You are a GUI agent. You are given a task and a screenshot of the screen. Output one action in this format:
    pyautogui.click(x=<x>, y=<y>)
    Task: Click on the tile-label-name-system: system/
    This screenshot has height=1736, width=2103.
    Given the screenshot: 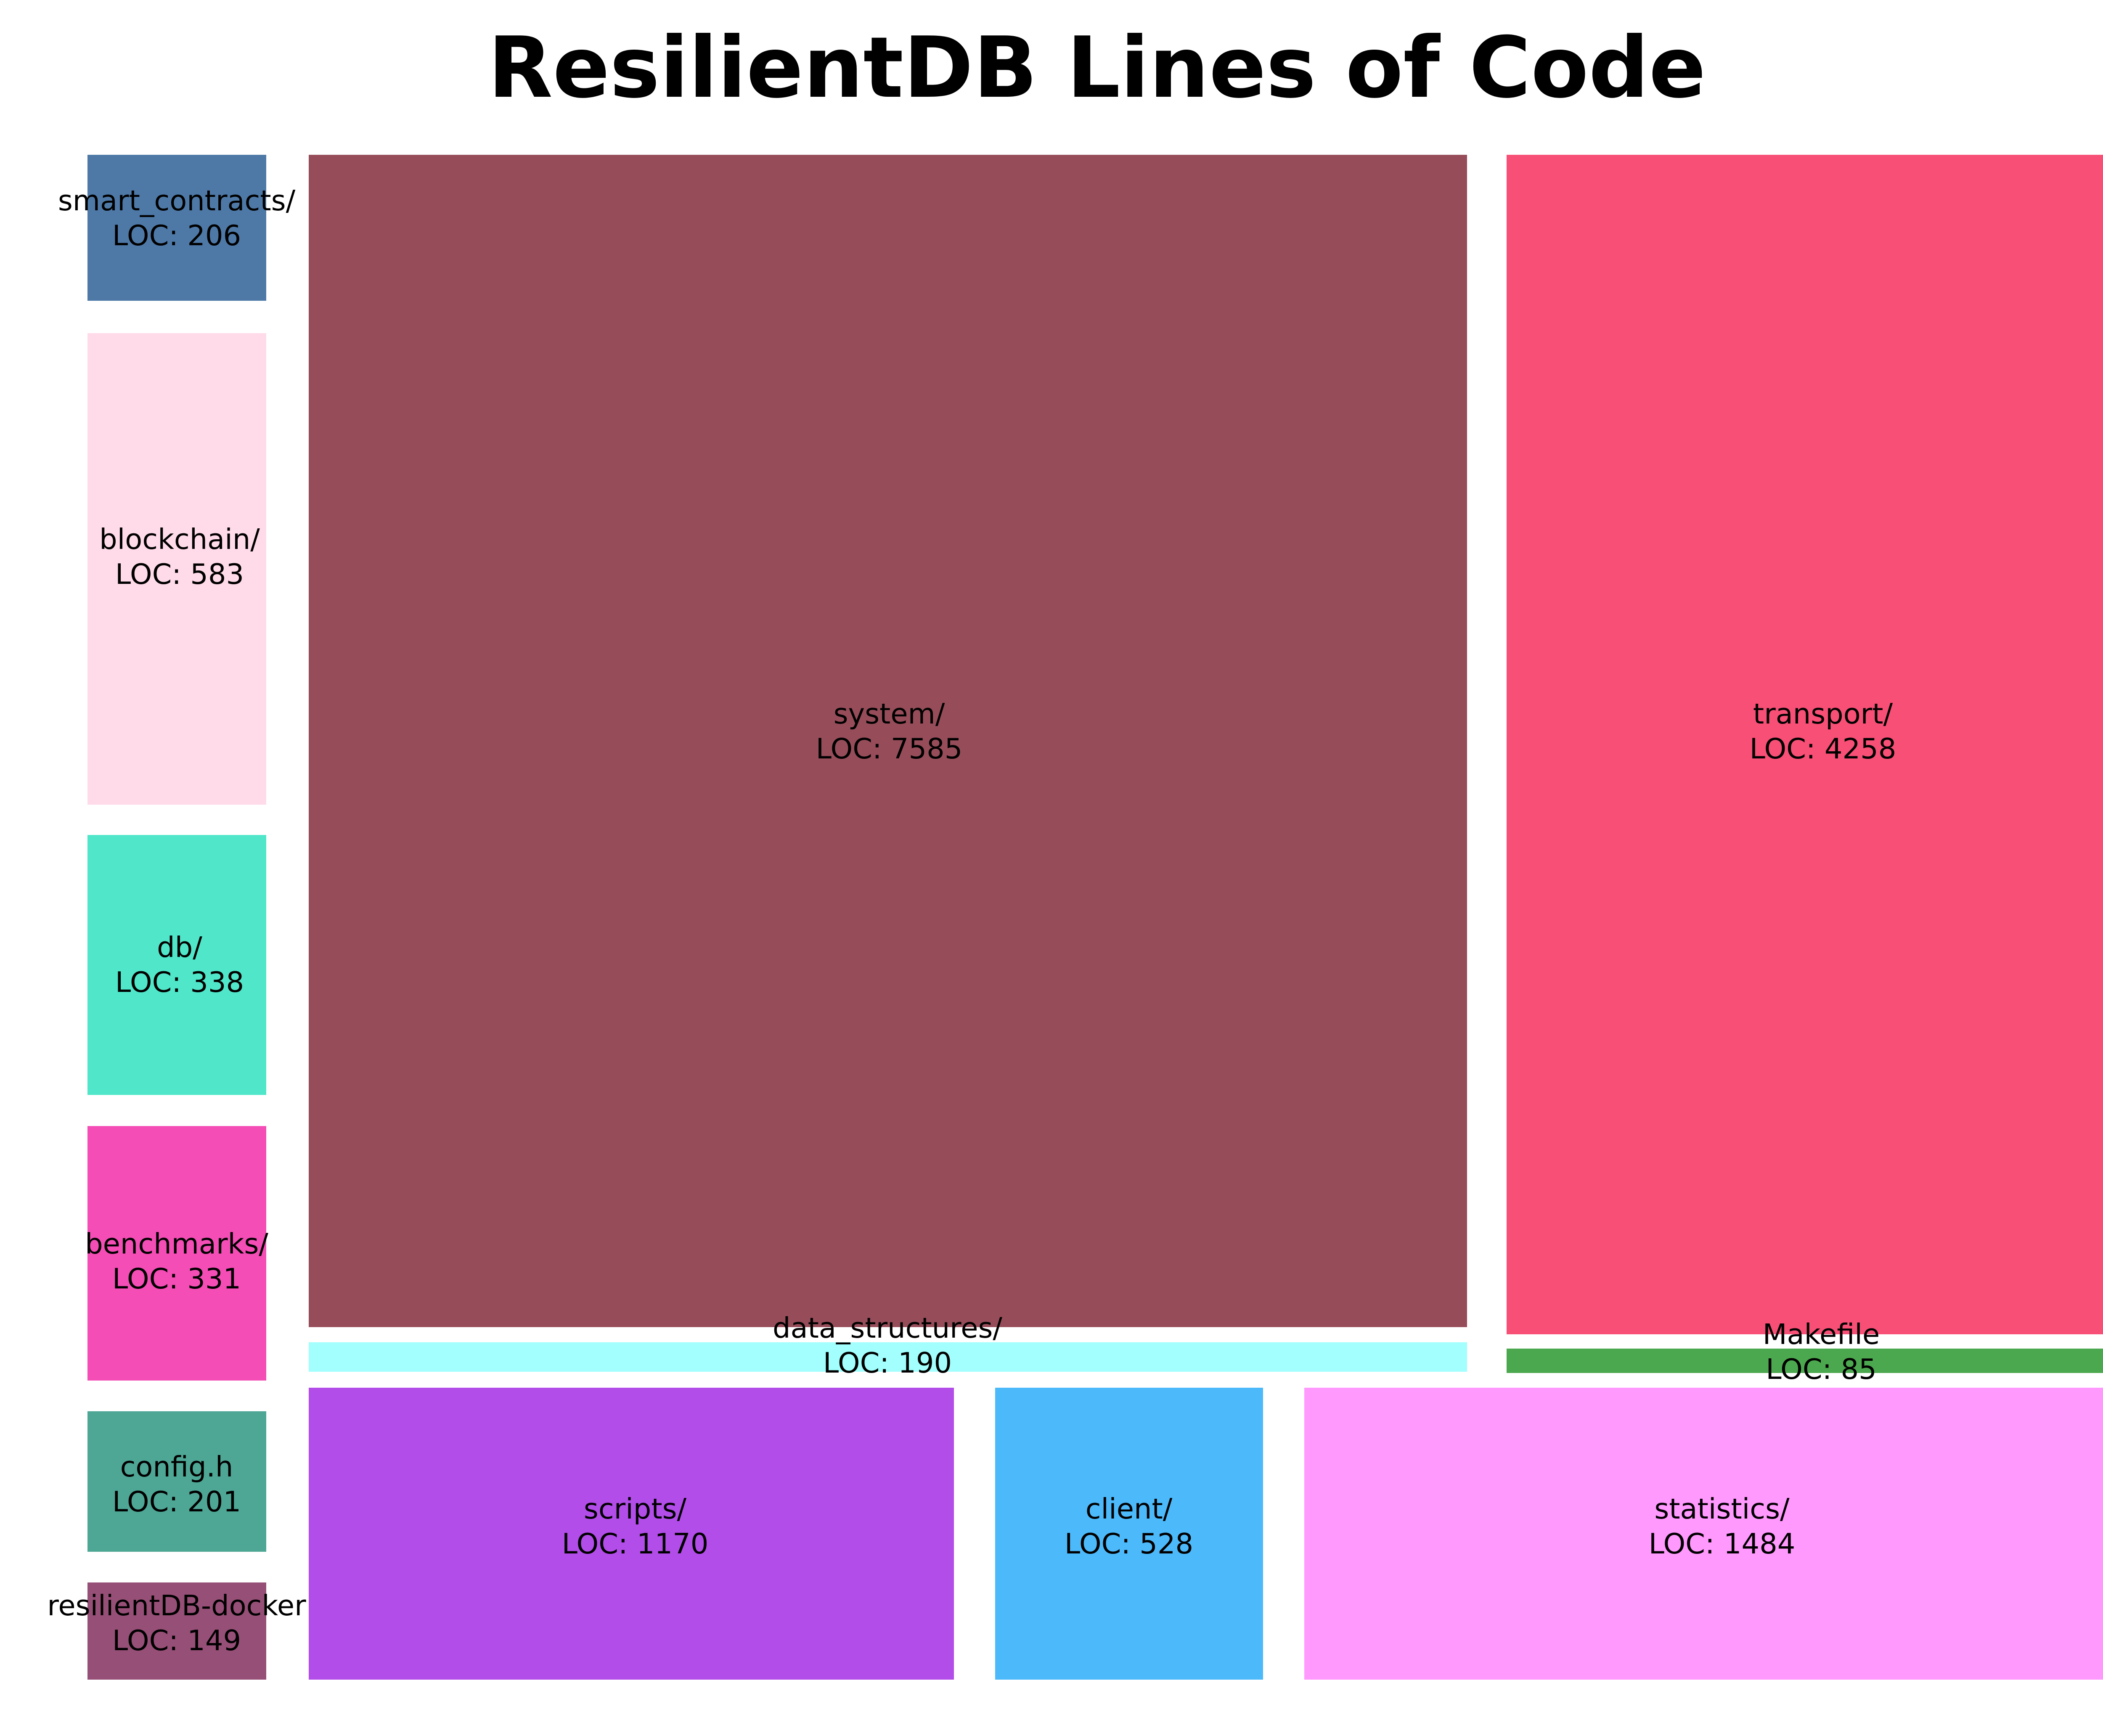 What is the action you would take?
    pyautogui.click(x=889, y=713)
    